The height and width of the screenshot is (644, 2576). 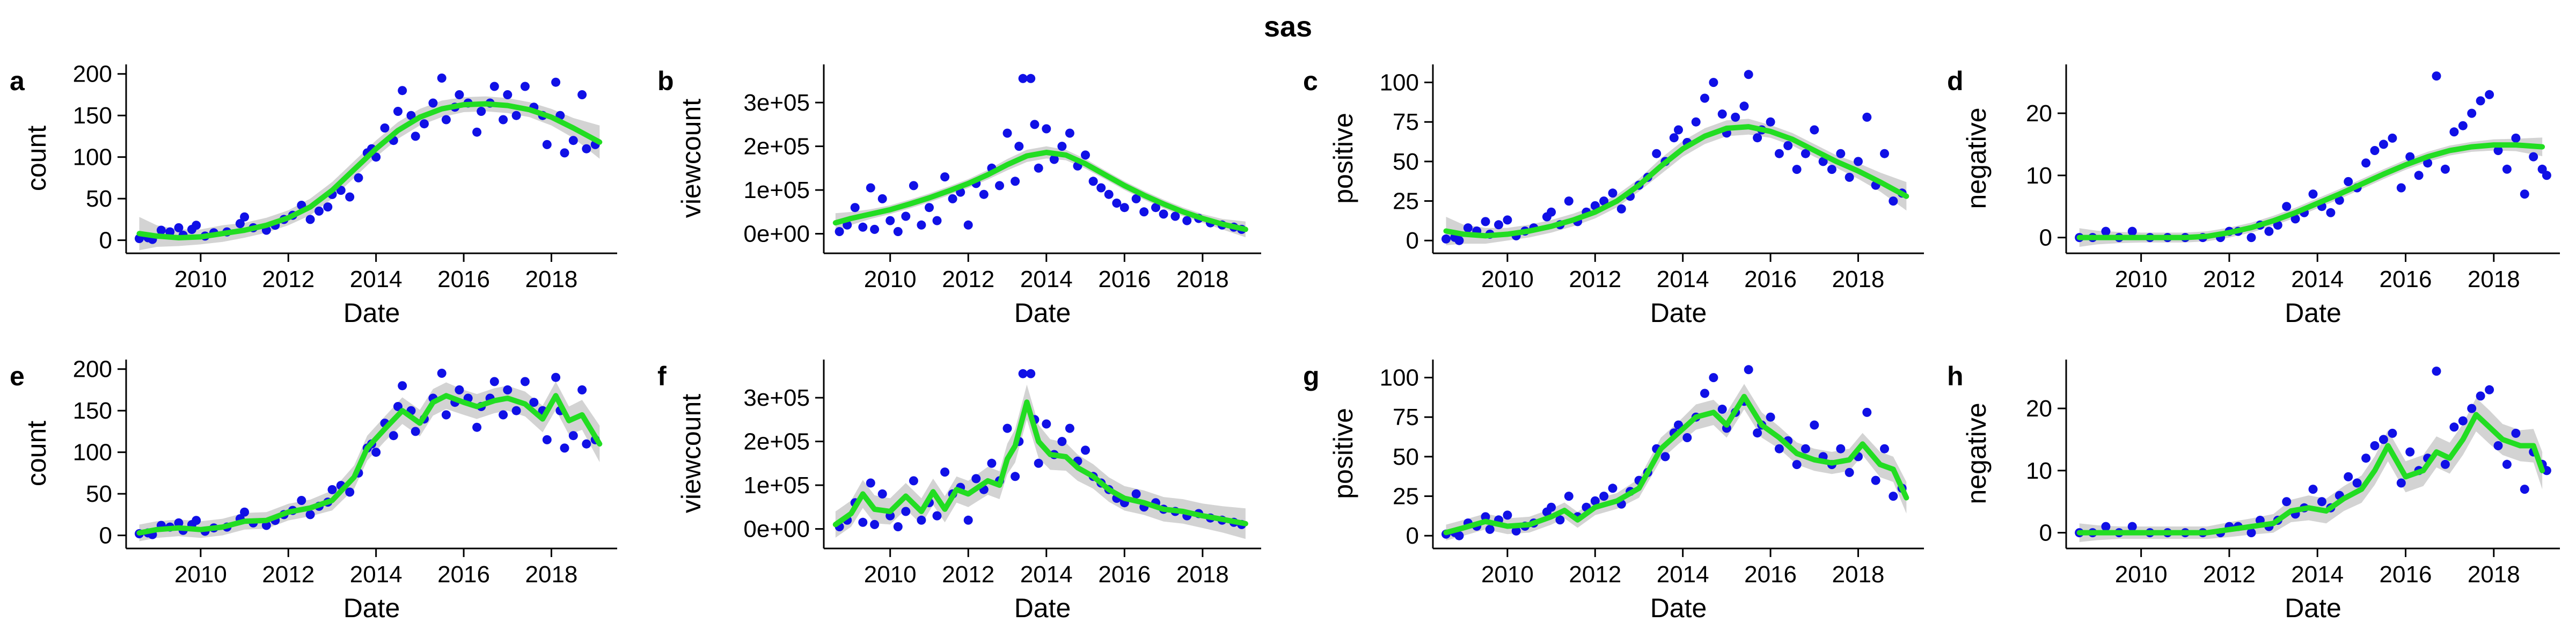 What do you see at coordinates (1406, 497) in the screenshot?
I see `y-tick-label: 25` at bounding box center [1406, 497].